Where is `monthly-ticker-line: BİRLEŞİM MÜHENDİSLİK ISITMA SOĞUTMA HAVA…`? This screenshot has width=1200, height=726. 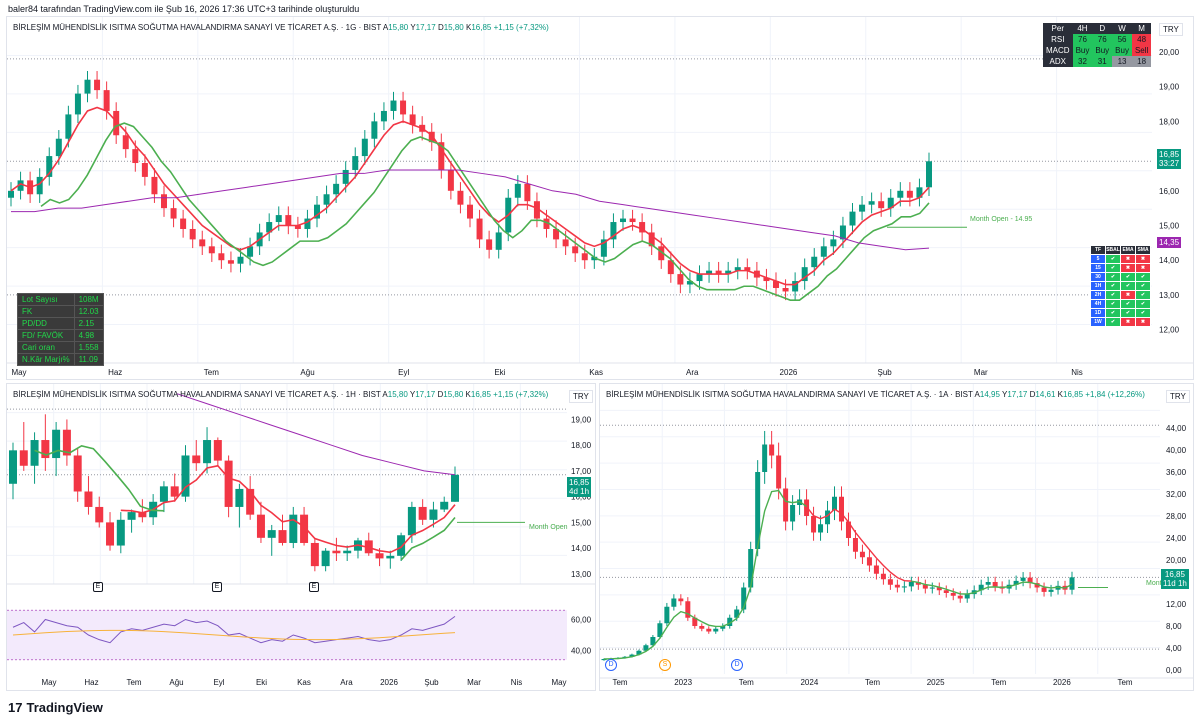 monthly-ticker-line: BİRLEŞİM MÜHENDİSLİK ISITMA SOĞUTMA HAVA… is located at coordinates (875, 394).